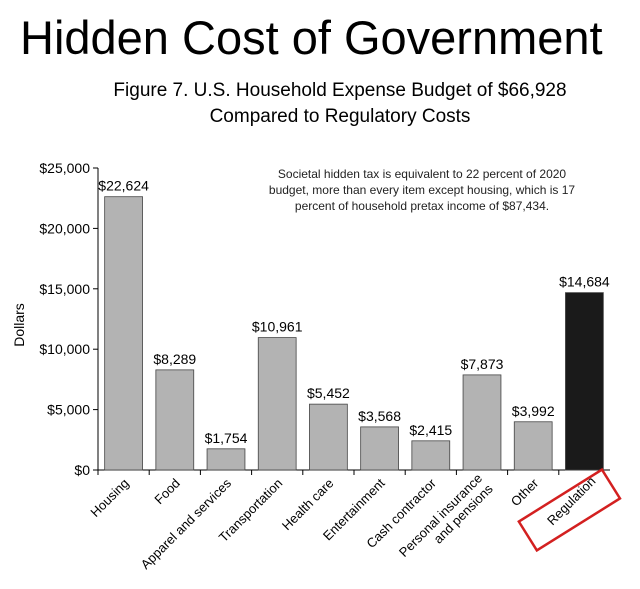 This screenshot has height=589, width=640. What do you see at coordinates (175, 420) in the screenshot?
I see `bar-food` at bounding box center [175, 420].